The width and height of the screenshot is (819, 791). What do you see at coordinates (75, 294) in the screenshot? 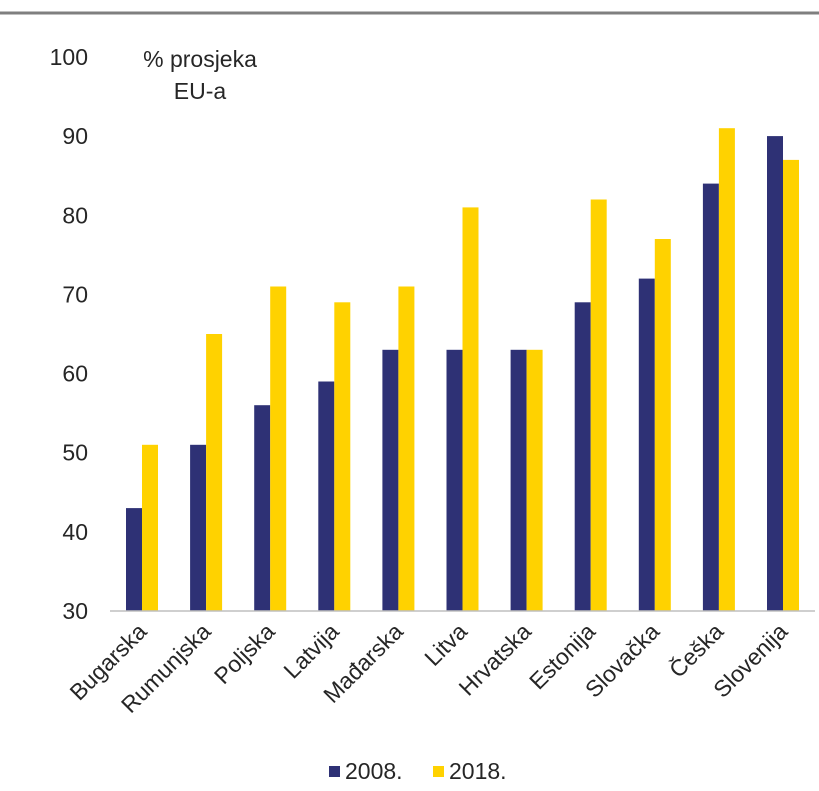
I see `y-tick-label: 70` at bounding box center [75, 294].